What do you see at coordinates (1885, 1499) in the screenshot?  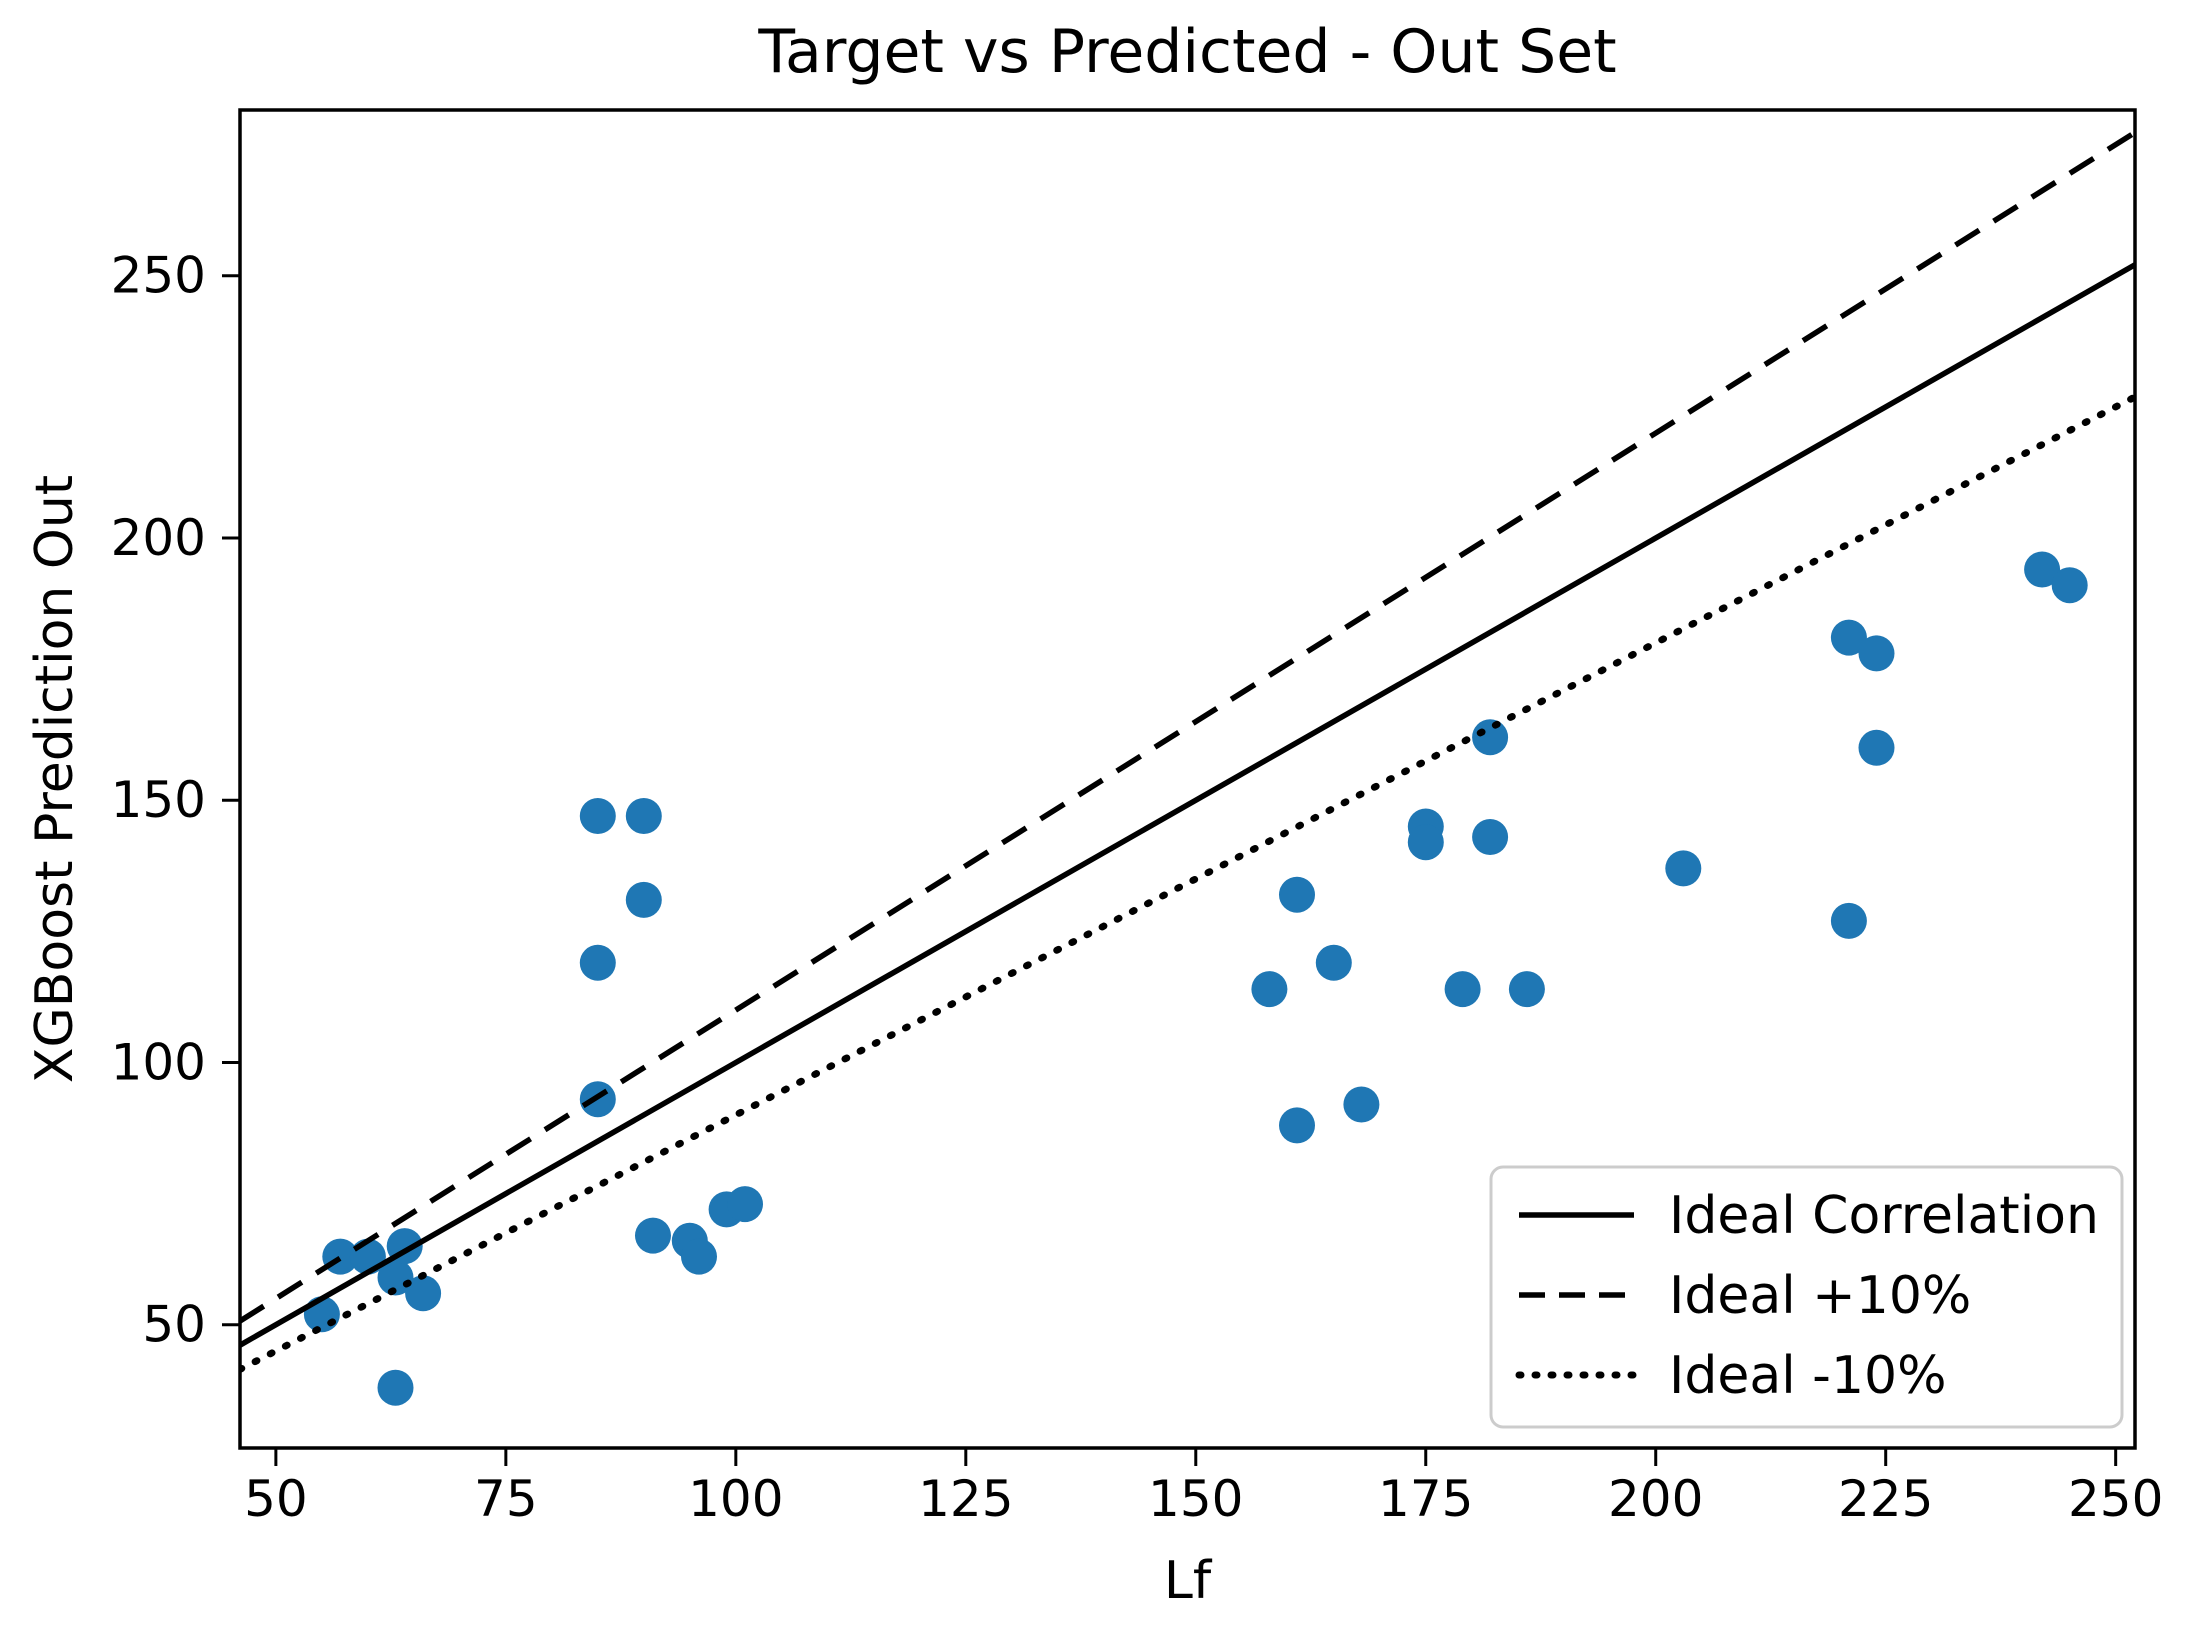 I see `x-tick-label: 225` at bounding box center [1885, 1499].